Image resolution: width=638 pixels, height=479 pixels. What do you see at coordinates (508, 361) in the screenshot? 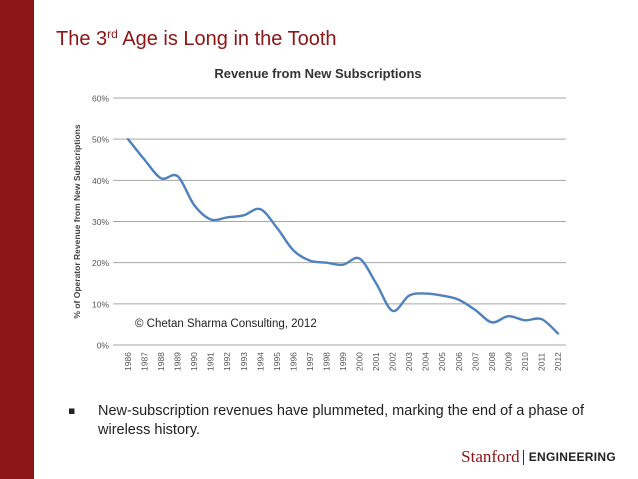
I see `x-tick-label: 2009` at bounding box center [508, 361].